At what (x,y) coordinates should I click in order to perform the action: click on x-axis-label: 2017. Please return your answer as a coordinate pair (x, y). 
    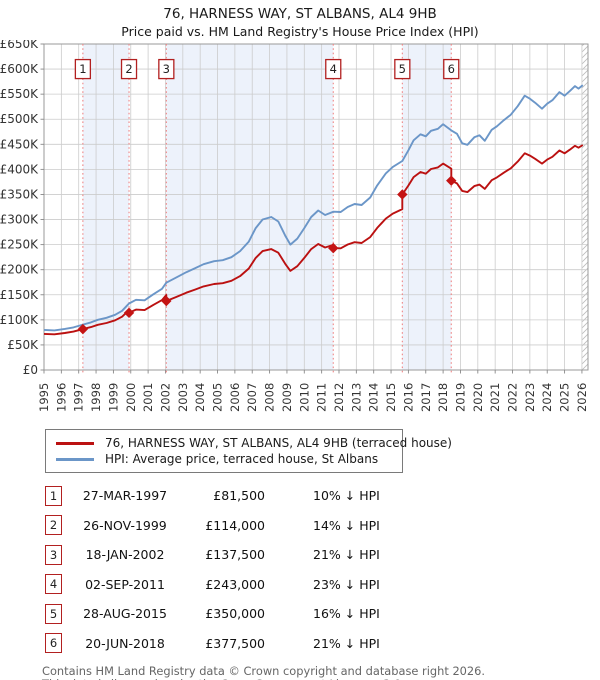
    Looking at the image, I should click on (426, 397).